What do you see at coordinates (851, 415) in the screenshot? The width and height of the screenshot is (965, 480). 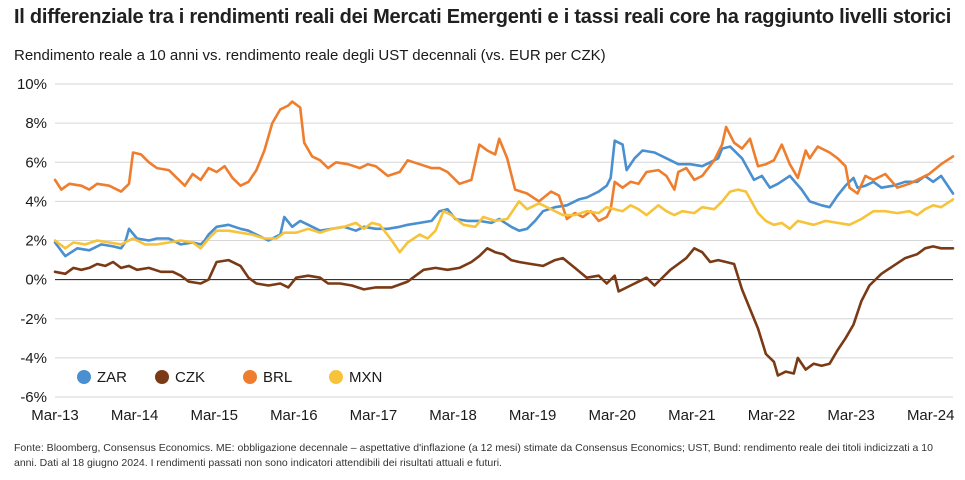 I see `x-tick-label: Mar-23` at bounding box center [851, 415].